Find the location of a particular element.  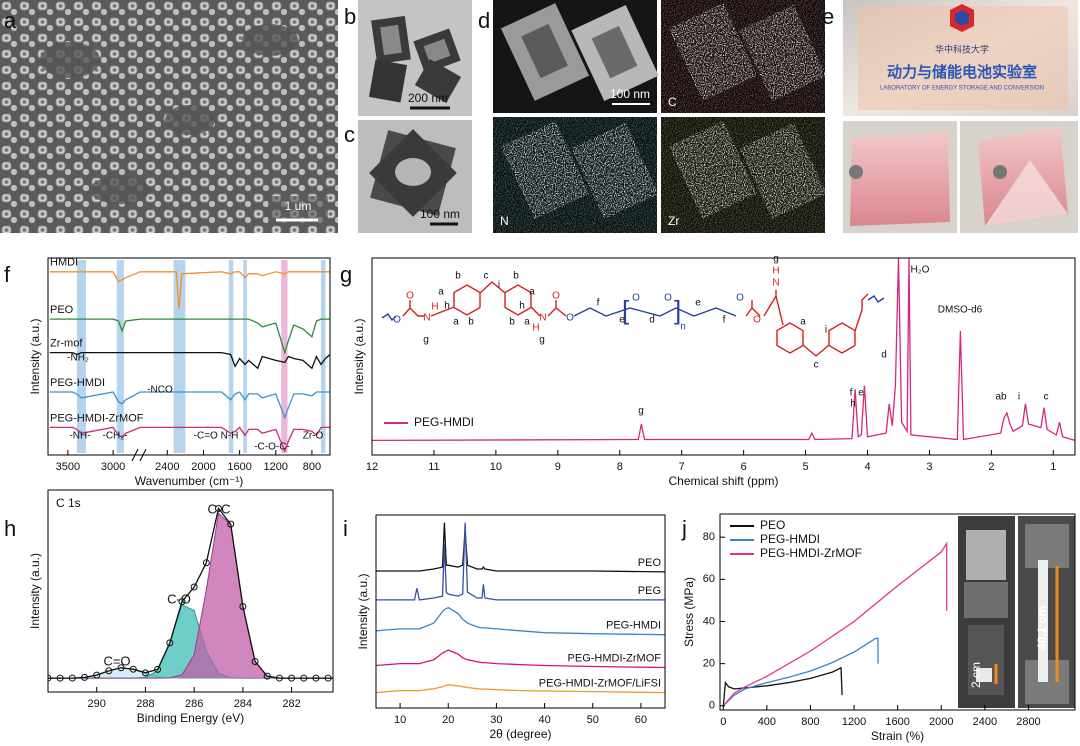

x-tick-label: 1600 is located at coordinates (239, 467).